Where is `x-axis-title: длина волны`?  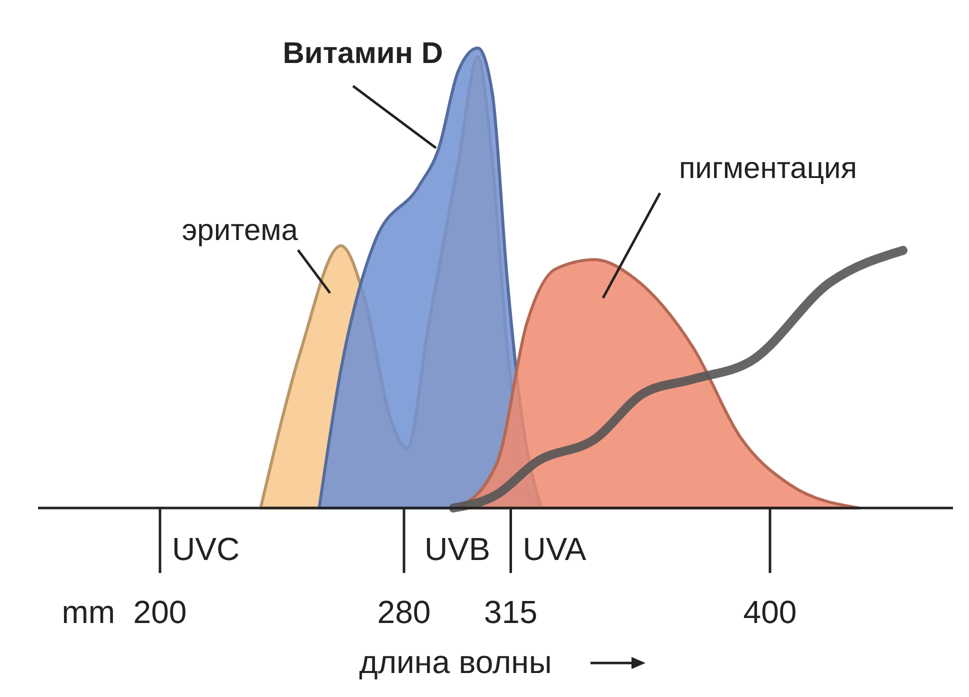
x-axis-title: длина волны is located at coordinates (455, 662).